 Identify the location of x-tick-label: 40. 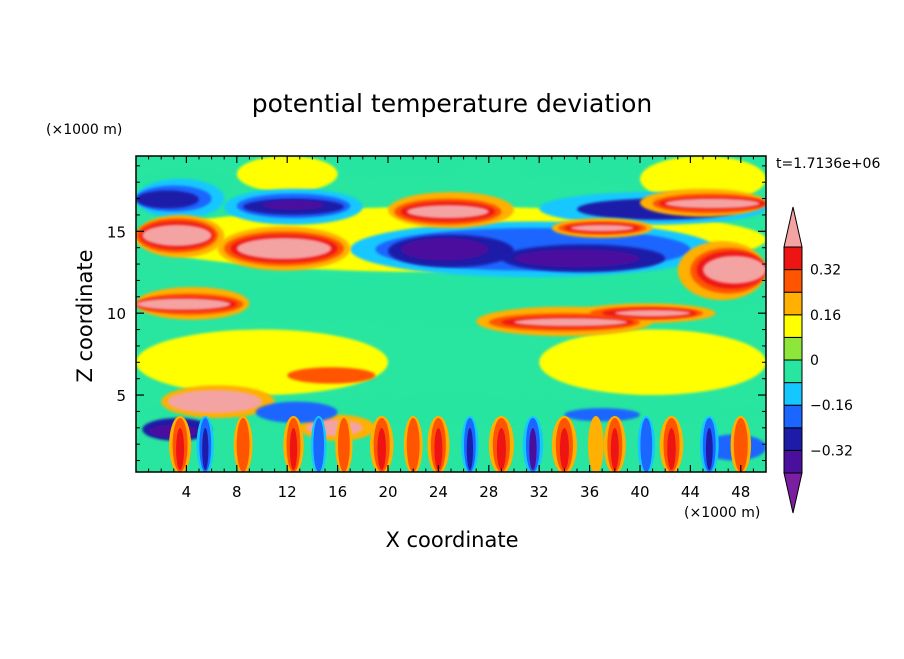
(639, 492).